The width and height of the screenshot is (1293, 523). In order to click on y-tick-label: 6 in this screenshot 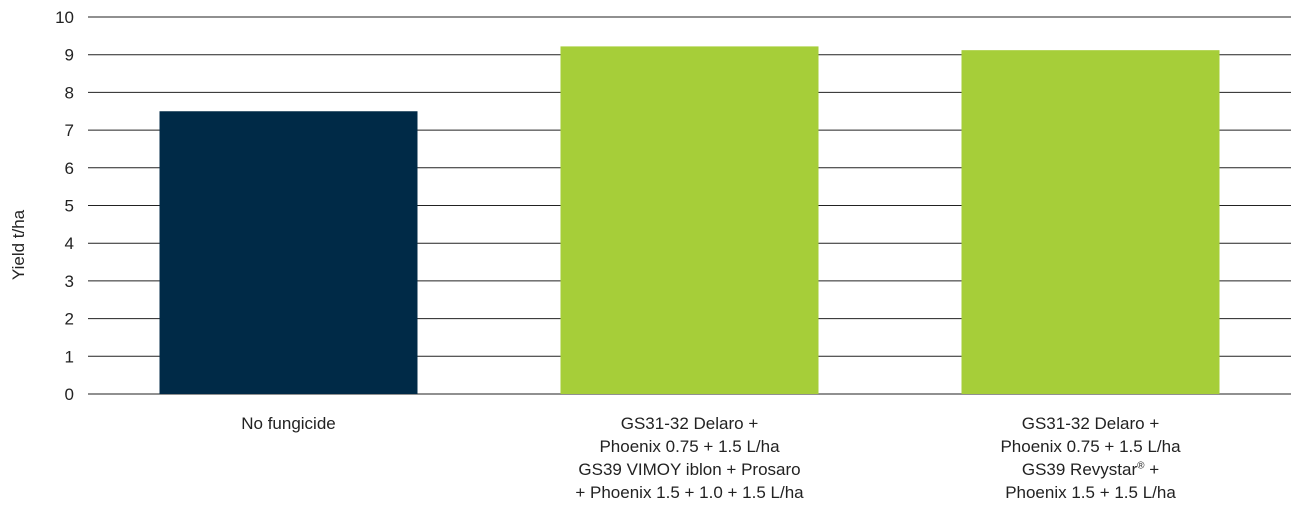, I will do `click(69, 168)`.